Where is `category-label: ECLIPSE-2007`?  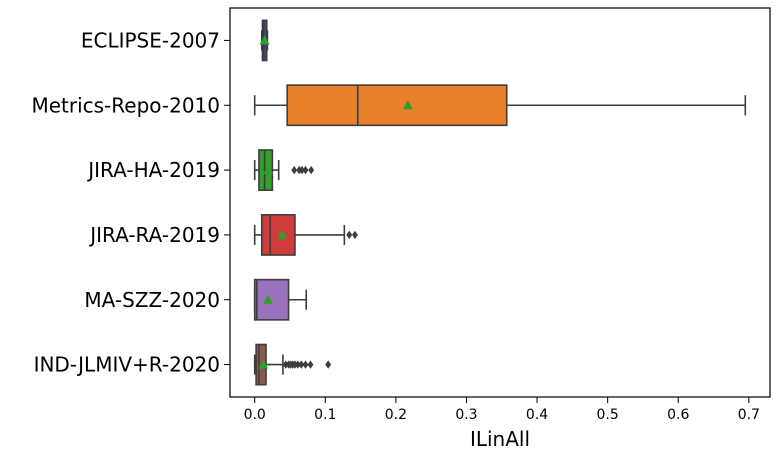
category-label: ECLIPSE-2007 is located at coordinates (150, 40).